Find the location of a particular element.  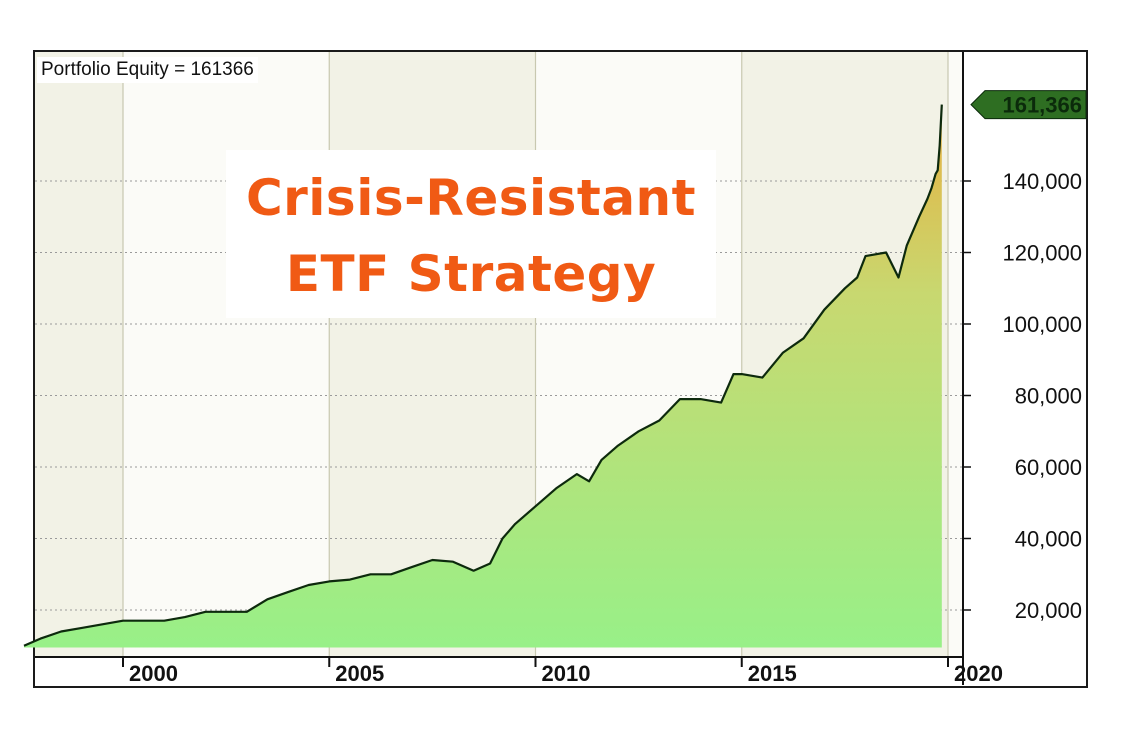

last-value-badge-text: 161,366 is located at coordinates (1042, 105).